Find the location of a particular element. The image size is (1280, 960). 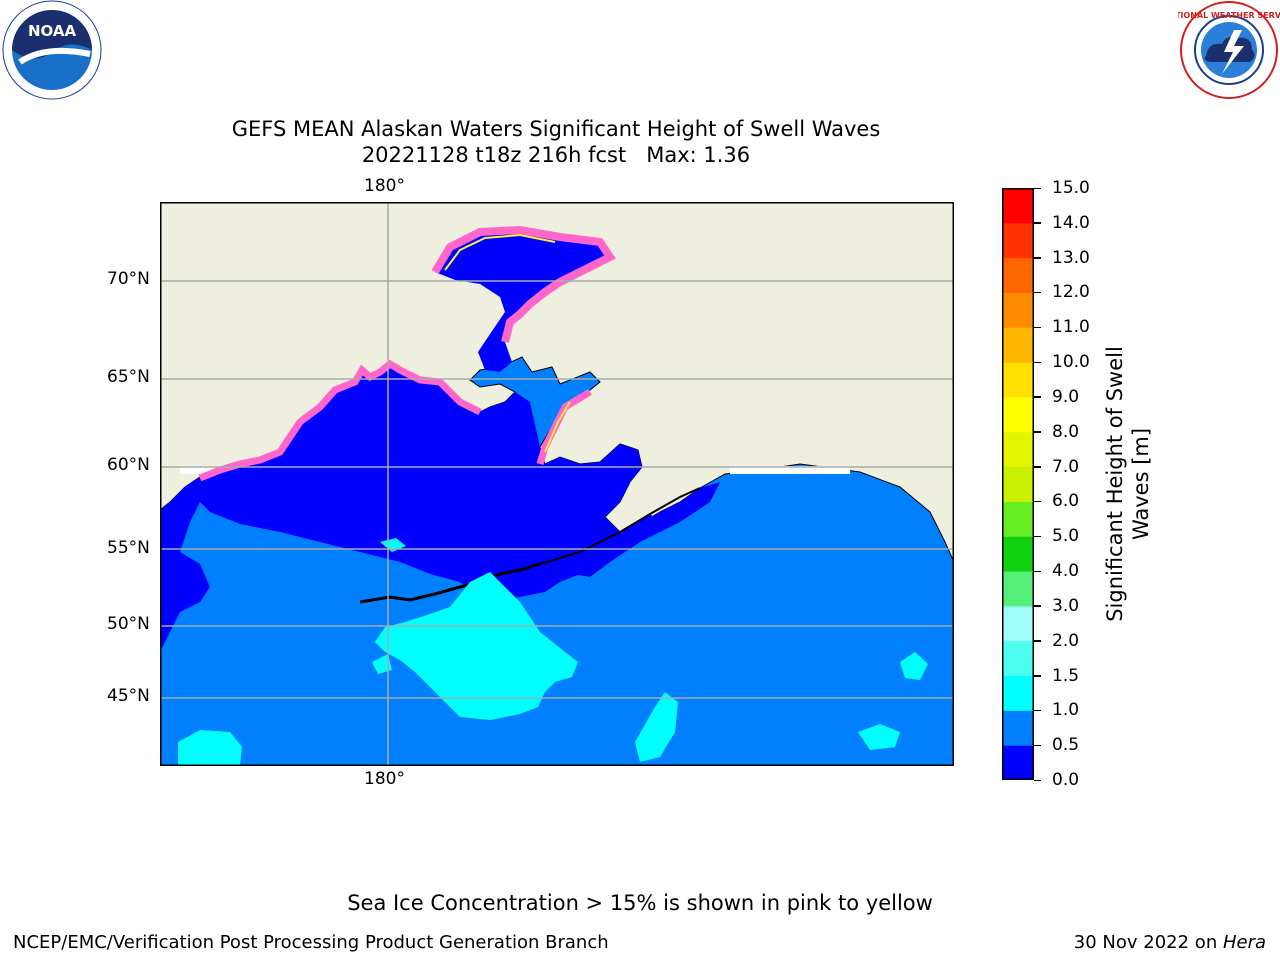

colorbar-tick-label: 2.0 is located at coordinates (1066, 640).